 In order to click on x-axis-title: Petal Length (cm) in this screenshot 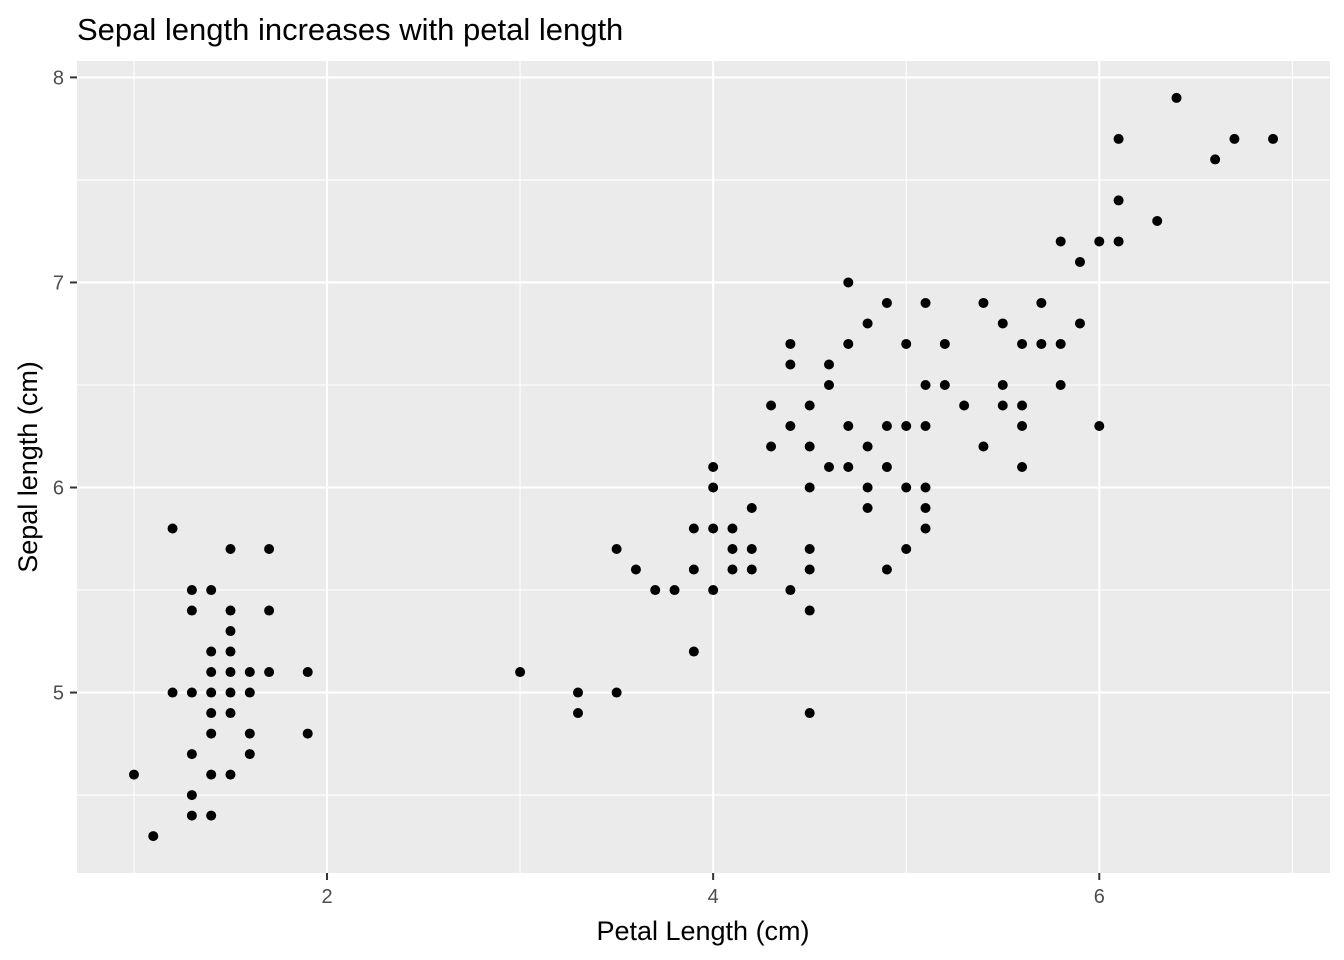, I will do `click(702, 931)`.